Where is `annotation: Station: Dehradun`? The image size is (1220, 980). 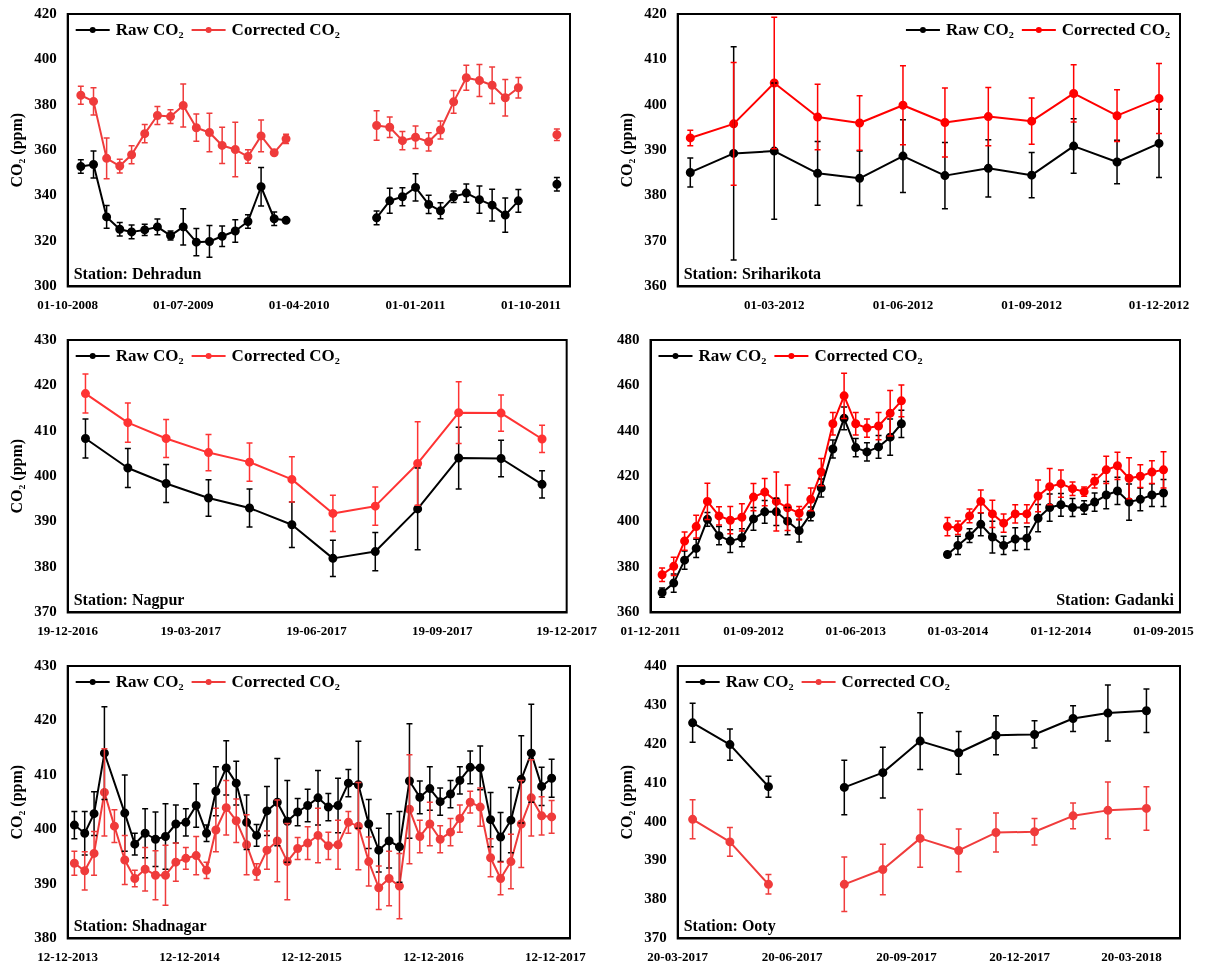 annotation: Station: Dehradun is located at coordinates (137, 273).